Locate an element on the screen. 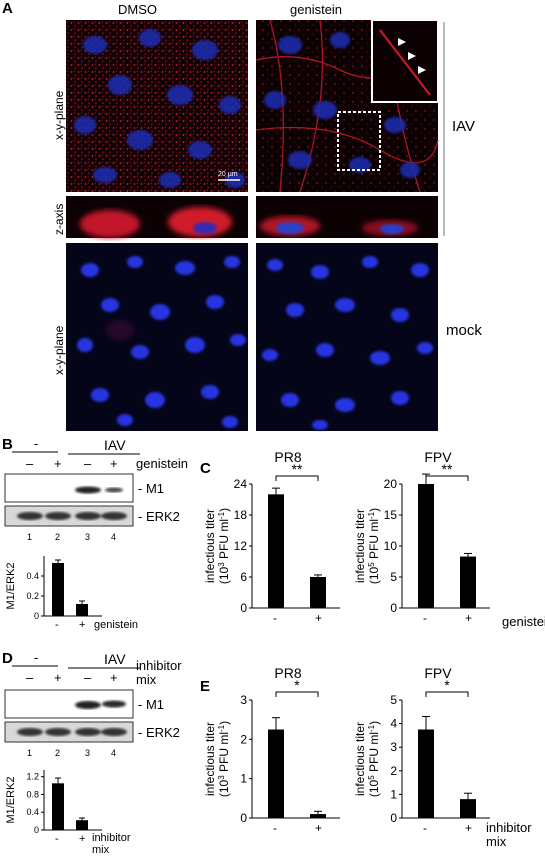 The image size is (545, 864). y-tick-label: 4 is located at coordinates (393, 724).